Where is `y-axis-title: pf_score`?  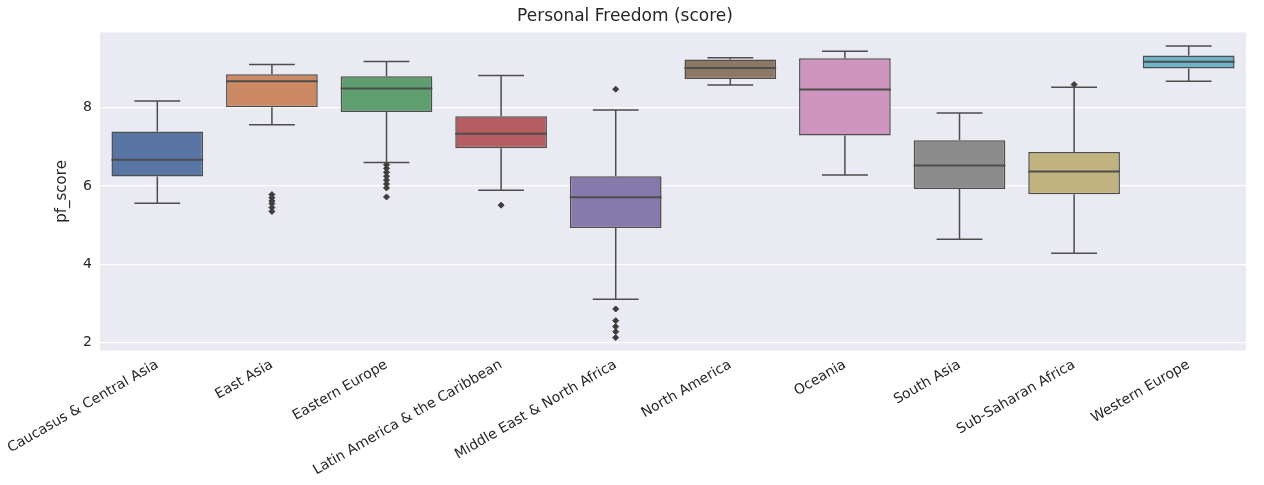 y-axis-title: pf_score is located at coordinates (61, 191).